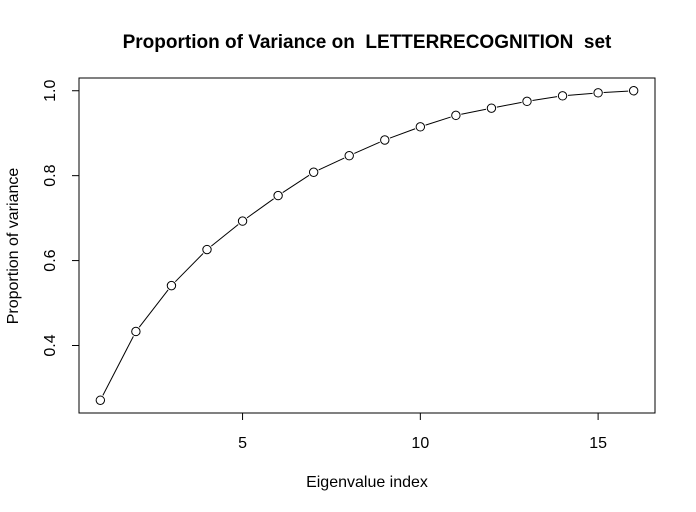 Image resolution: width=696 pixels, height=512 pixels. Describe the element at coordinates (13, 246) in the screenshot. I see `y-axis-label: Proportion of variance` at that location.